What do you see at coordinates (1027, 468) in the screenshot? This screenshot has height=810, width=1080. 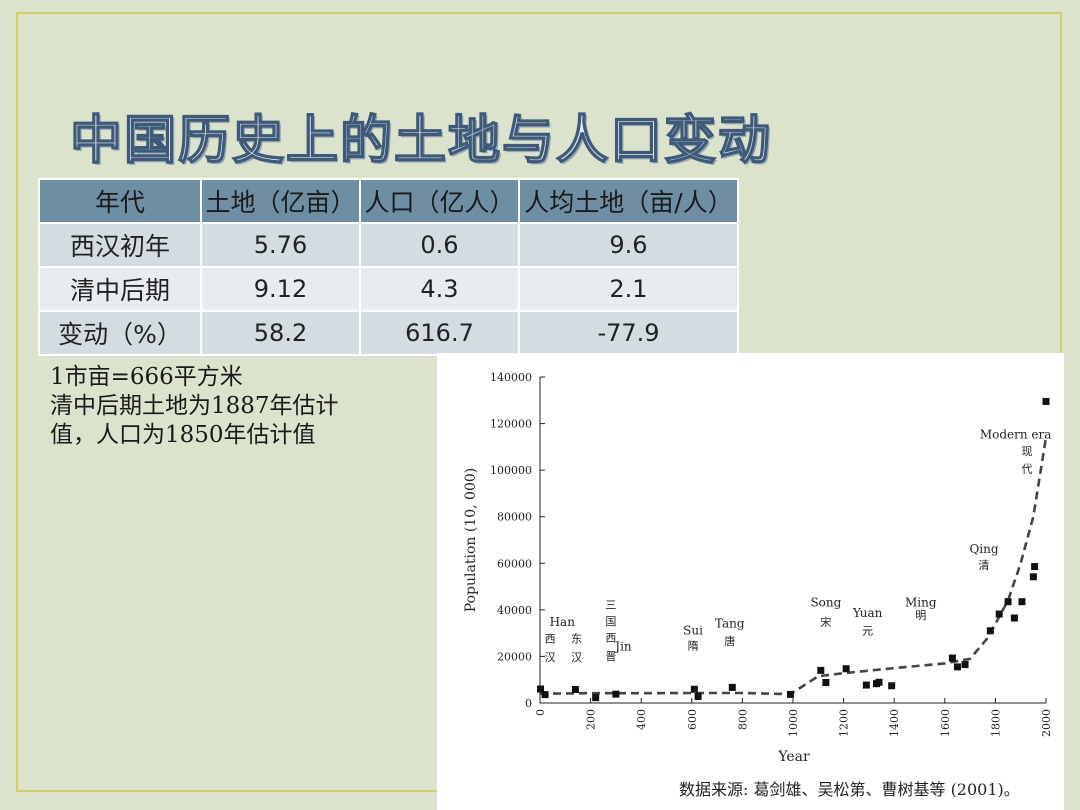 I see `dynasty-label: 代` at bounding box center [1027, 468].